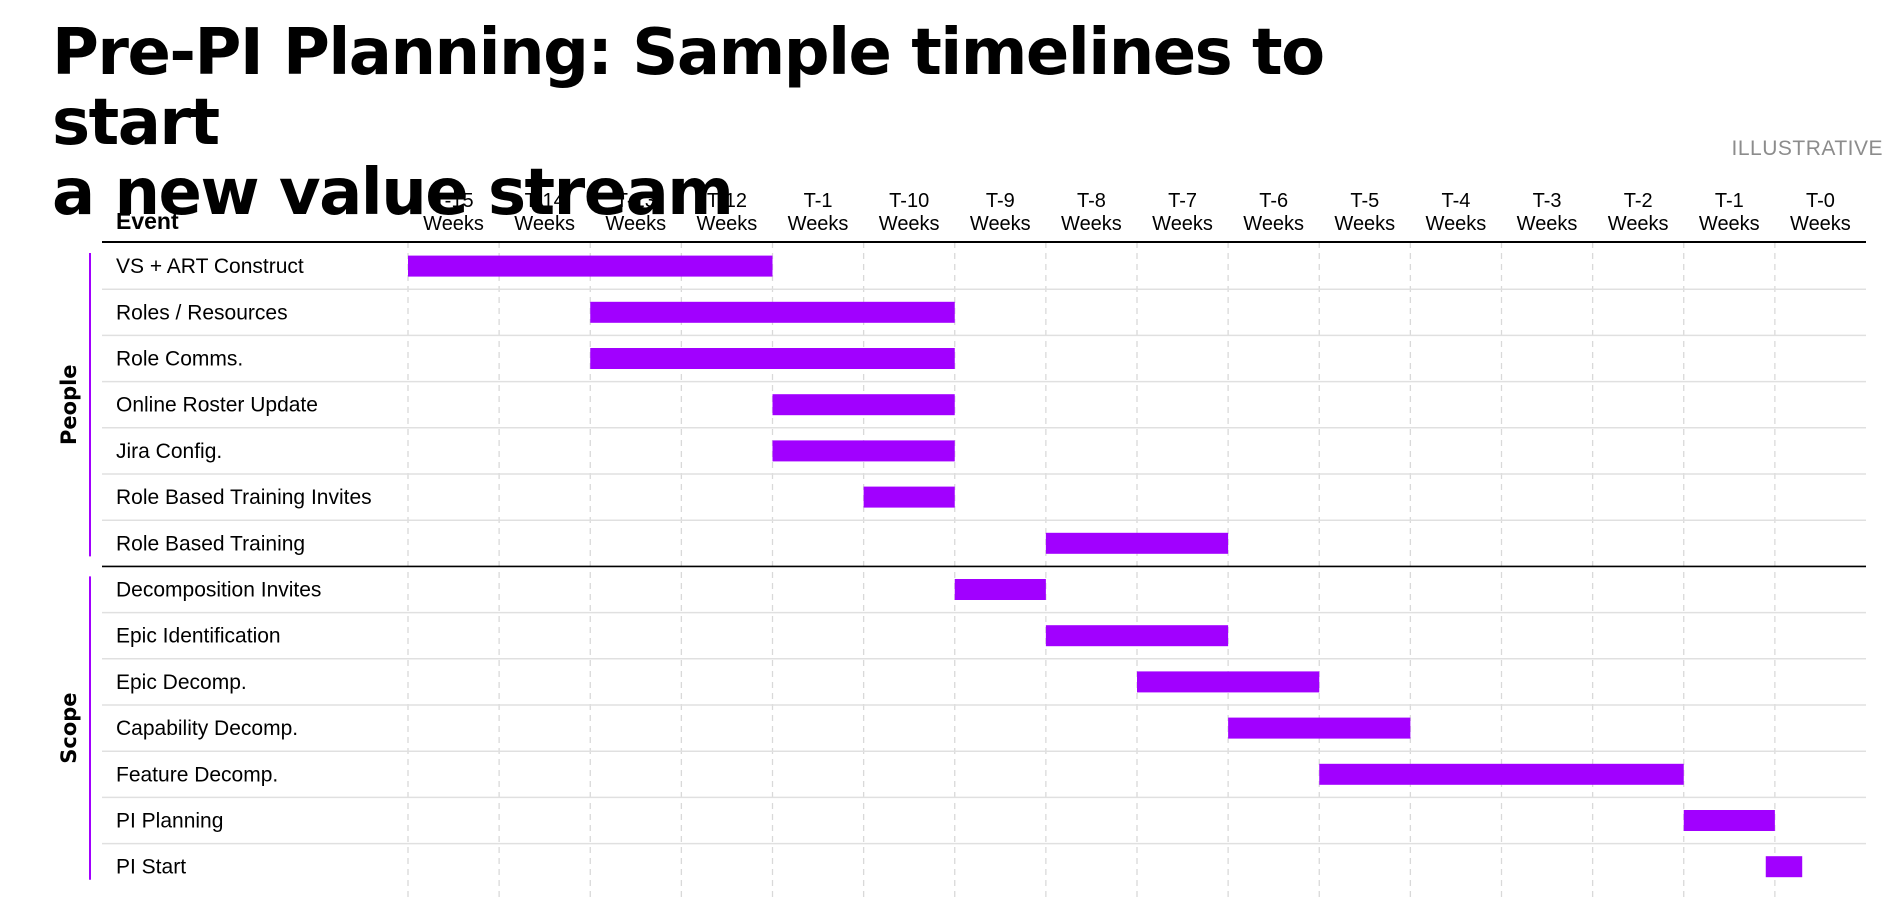  Describe the element at coordinates (169, 821) in the screenshot. I see `event-label: PI Planning` at that location.